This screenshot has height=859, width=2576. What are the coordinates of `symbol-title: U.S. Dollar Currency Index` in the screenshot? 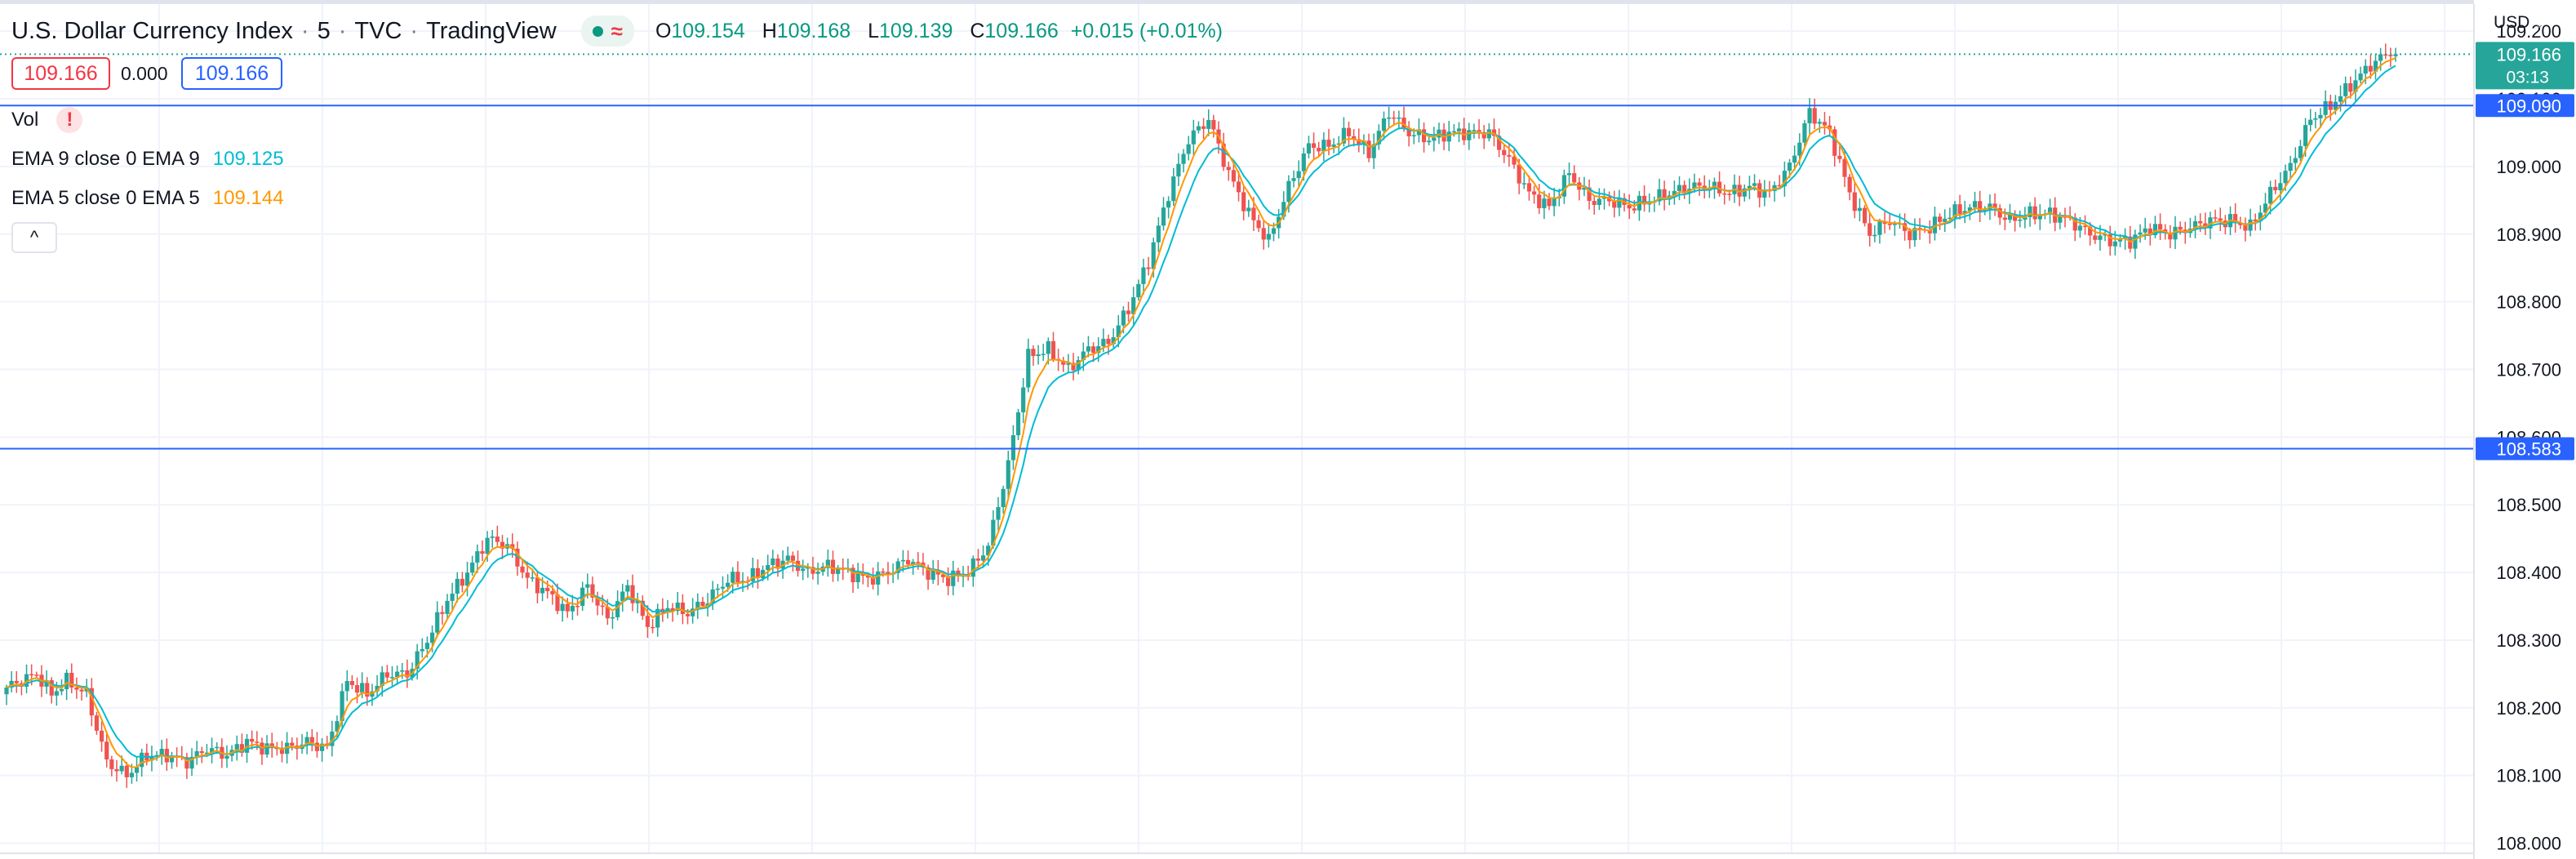 It's located at (152, 30).